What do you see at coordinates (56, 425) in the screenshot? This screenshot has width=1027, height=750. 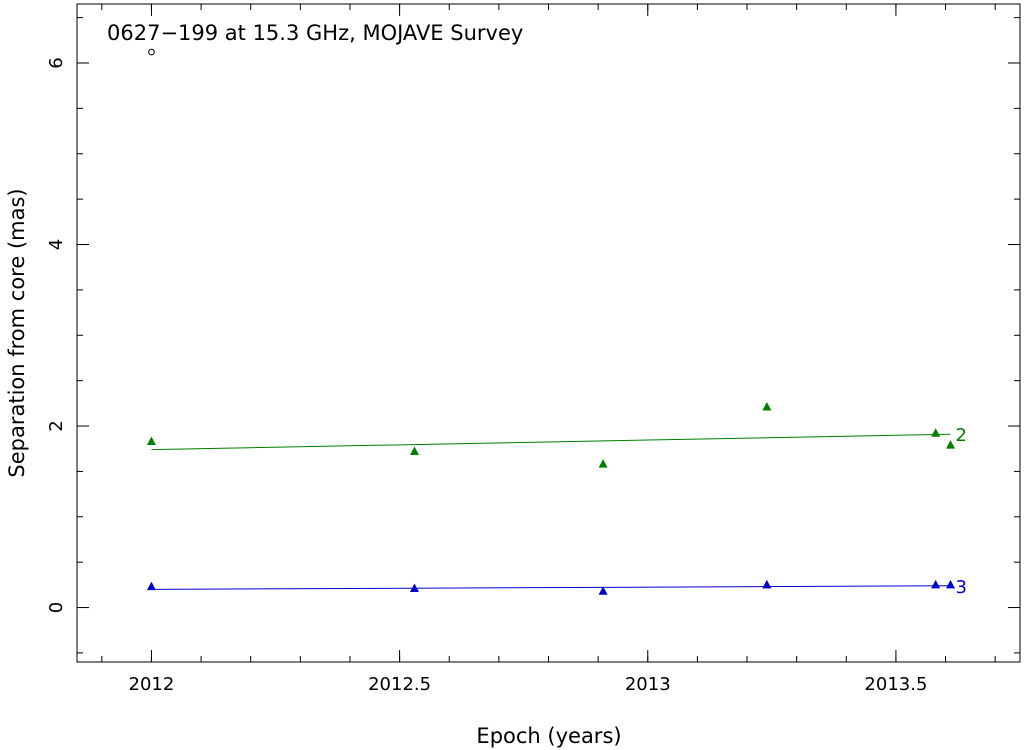 I see `y-tick-label: 2` at bounding box center [56, 425].